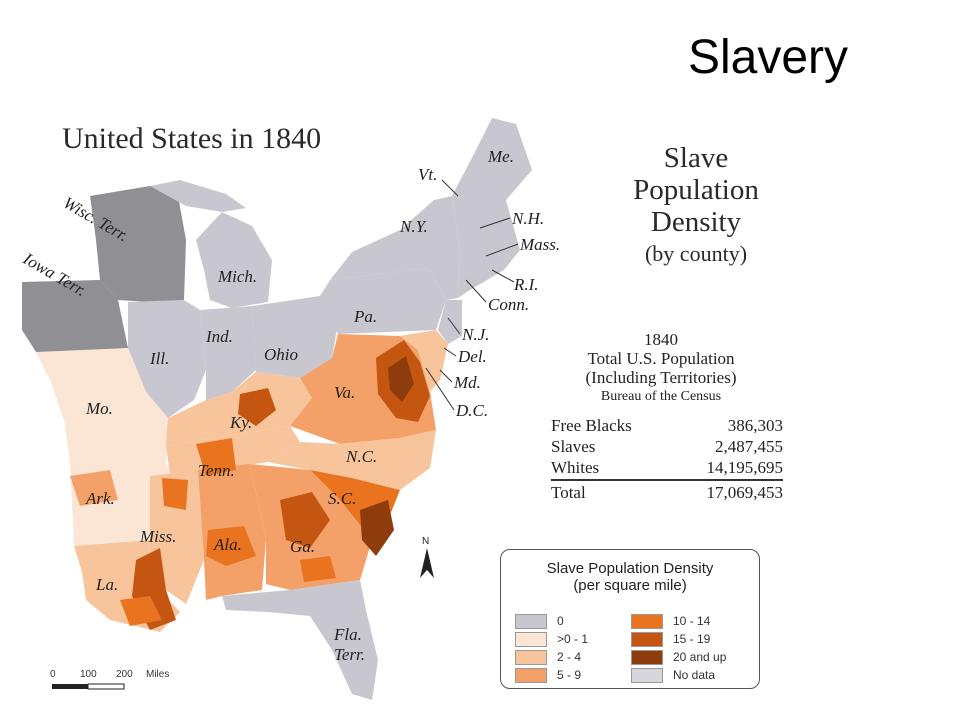 The height and width of the screenshot is (720, 960). Describe the element at coordinates (726, 469) in the screenshot. I see `row-value: 14,195,695` at that location.